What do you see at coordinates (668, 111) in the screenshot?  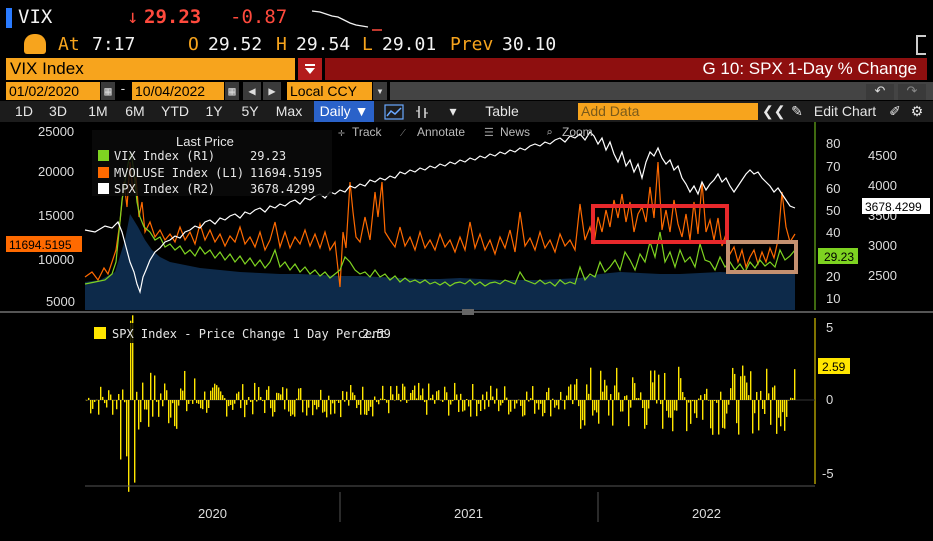 I see `add-data-input: Add Data` at bounding box center [668, 111].